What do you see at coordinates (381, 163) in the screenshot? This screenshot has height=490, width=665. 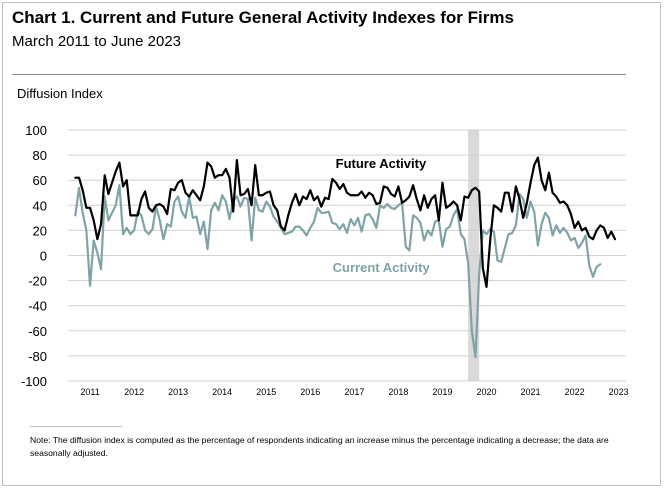 I see `future-activity-annotation: Future Activity` at bounding box center [381, 163].